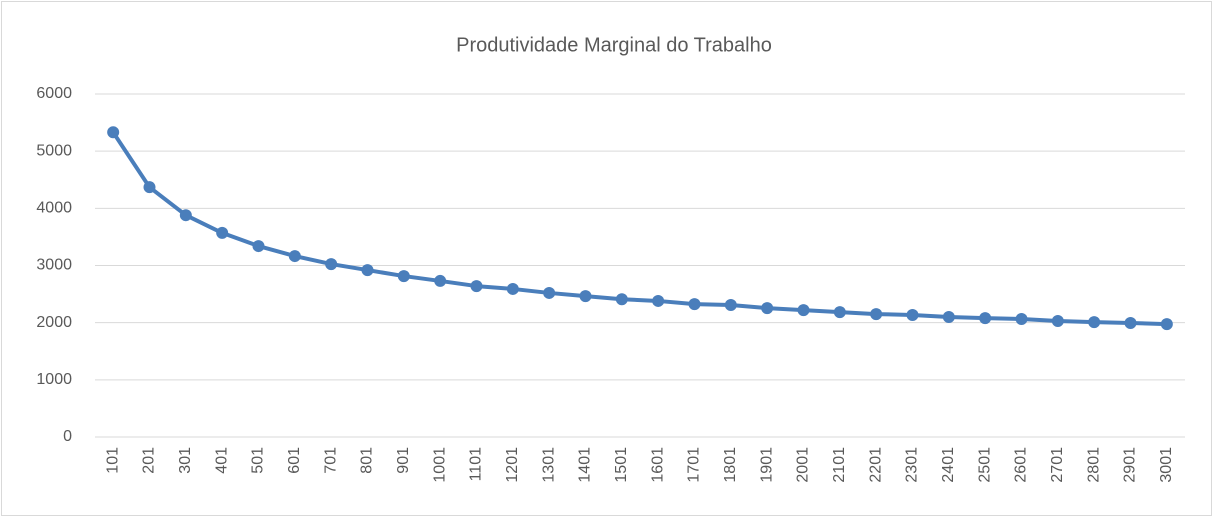 The width and height of the screenshot is (1216, 518). I want to click on y-tick-label: 3000, so click(54, 265).